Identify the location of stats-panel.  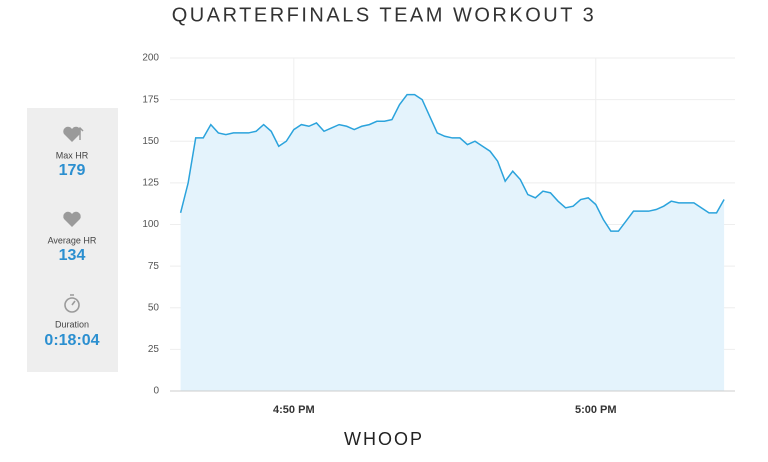
(72, 240).